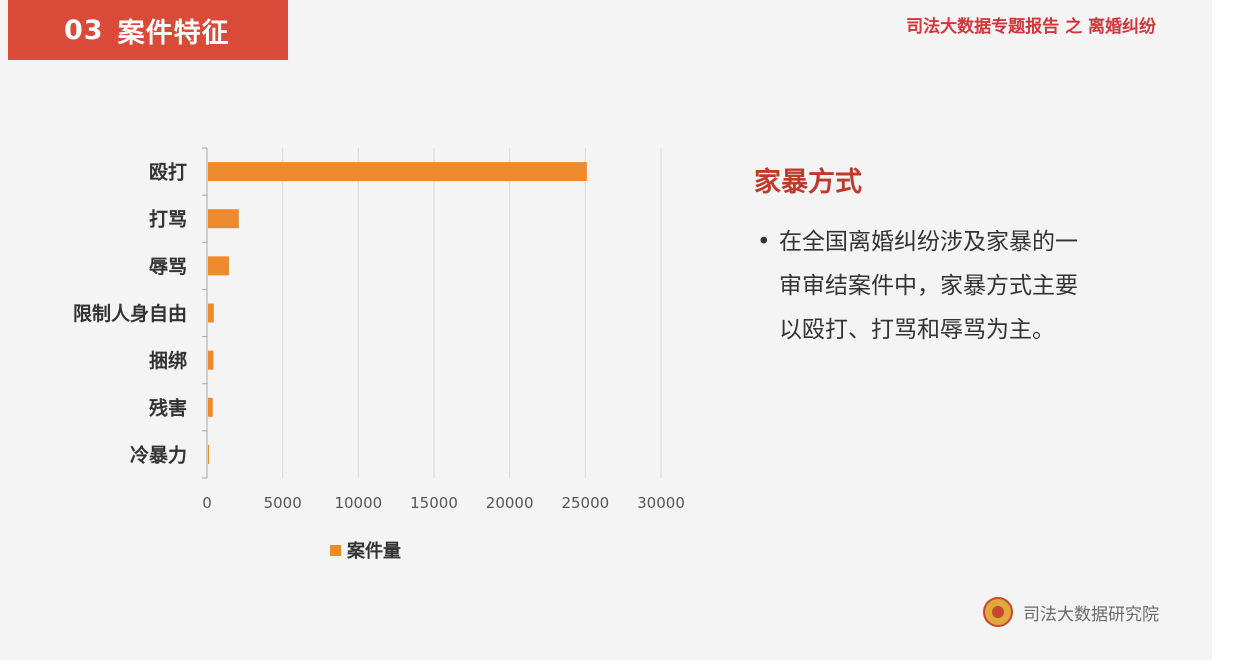 The height and width of the screenshot is (670, 1234). I want to click on x-tick-label: 20000, so click(510, 503).